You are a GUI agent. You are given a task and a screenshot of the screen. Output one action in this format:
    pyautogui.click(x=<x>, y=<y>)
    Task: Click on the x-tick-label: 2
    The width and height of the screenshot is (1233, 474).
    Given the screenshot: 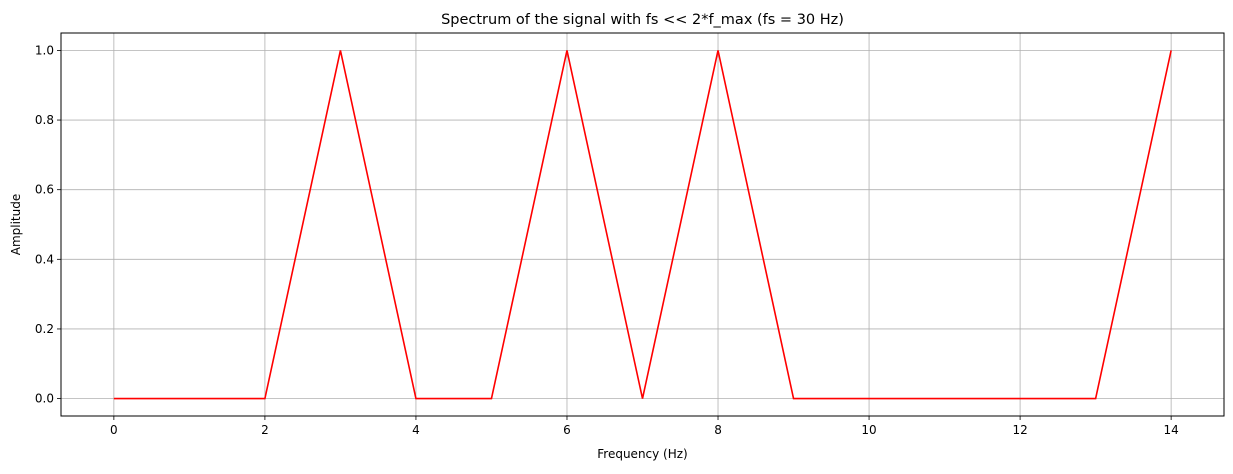 What is the action you would take?
    pyautogui.click(x=265, y=430)
    